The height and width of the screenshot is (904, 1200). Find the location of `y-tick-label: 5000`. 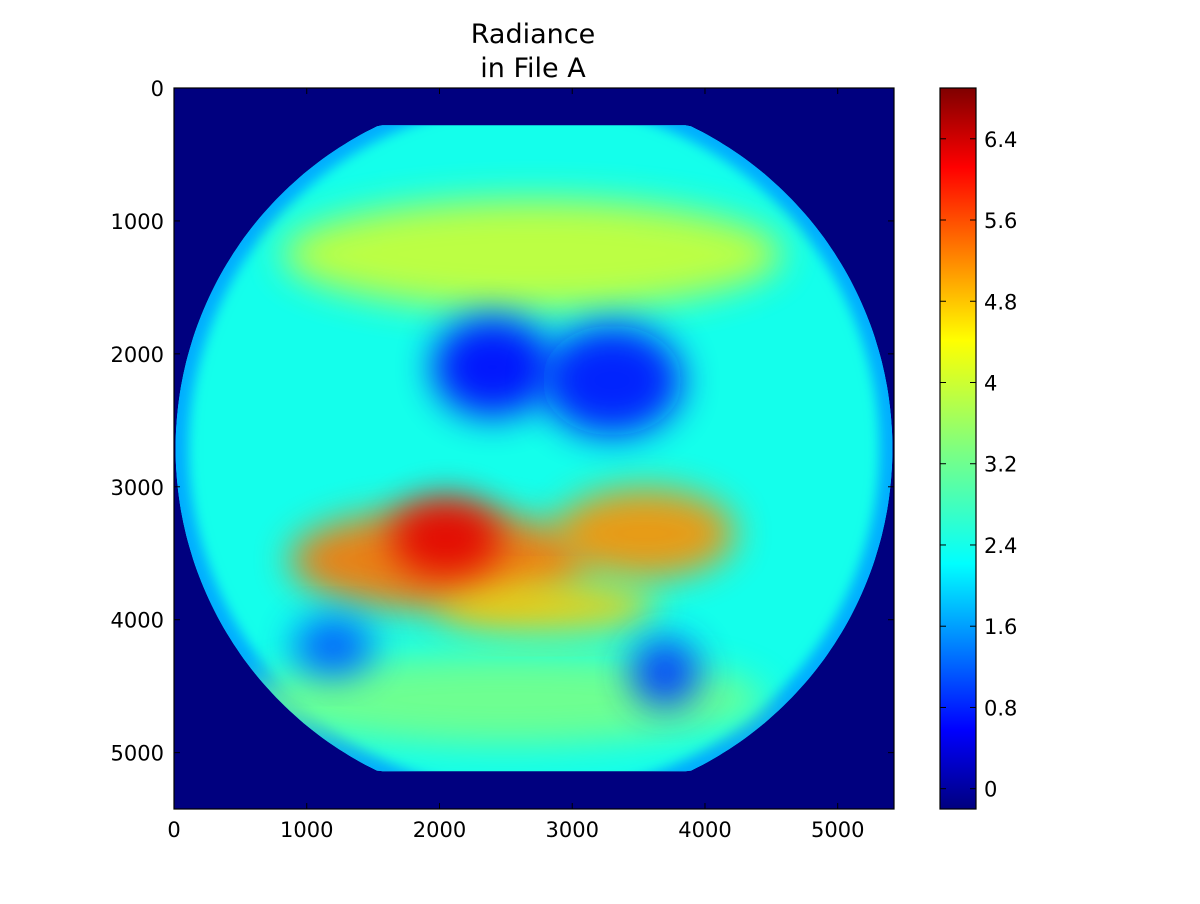

y-tick-label: 5000 is located at coordinates (137, 754).